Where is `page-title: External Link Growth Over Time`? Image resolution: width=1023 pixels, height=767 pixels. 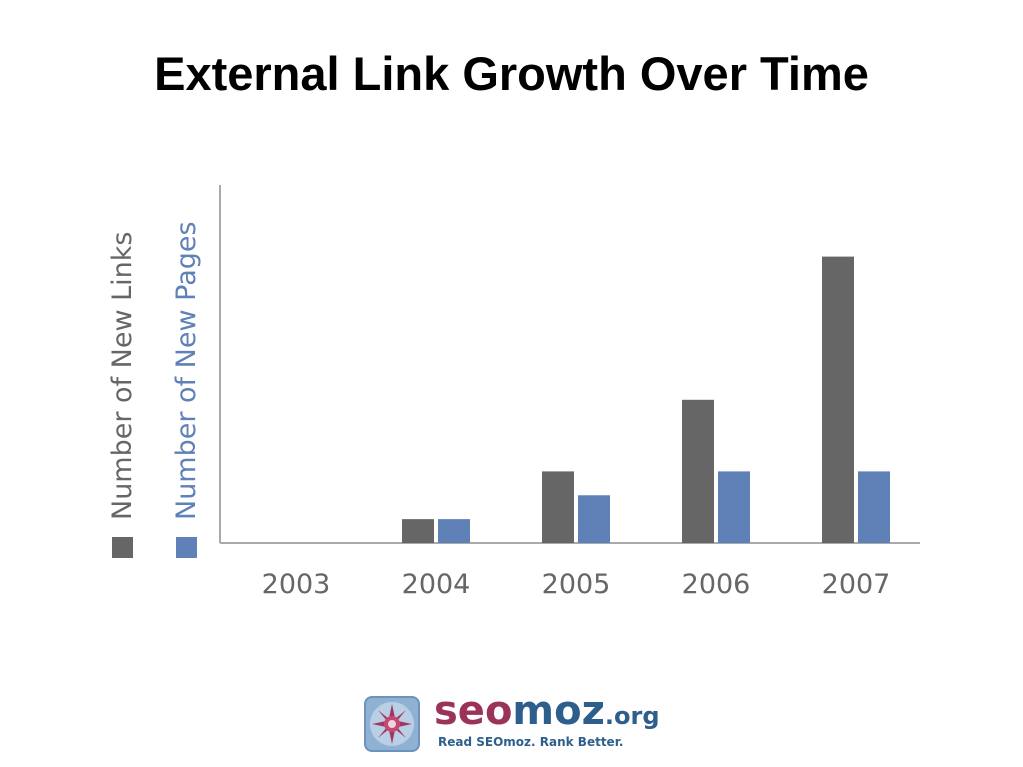
page-title: External Link Growth Over Time is located at coordinates (511, 73).